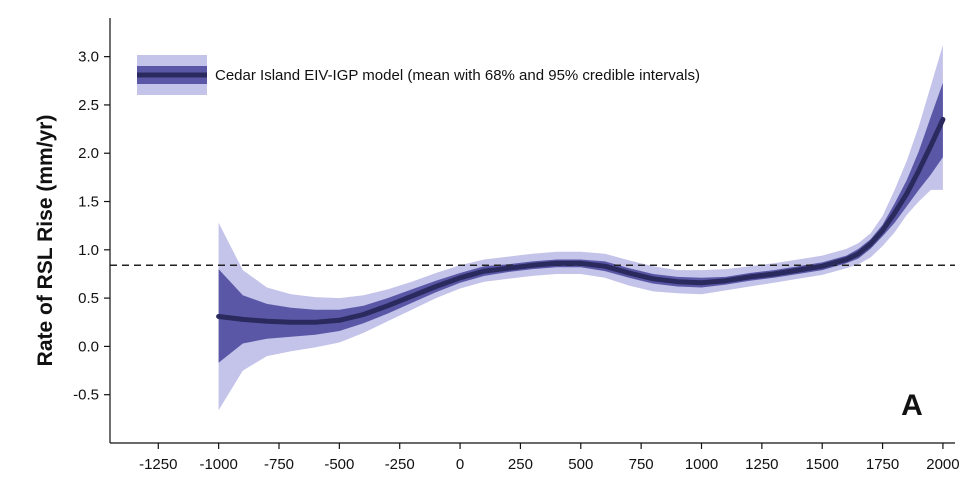 This screenshot has width=974, height=484. I want to click on x-tick-label: 2000, so click(942, 464).